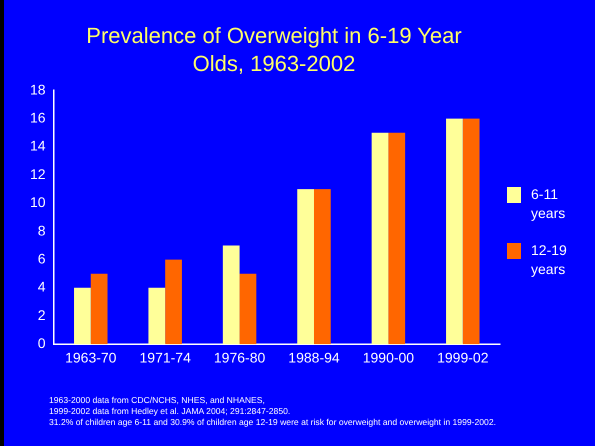 The image size is (595, 446). What do you see at coordinates (42, 286) in the screenshot?
I see `y-tick-label: 4` at bounding box center [42, 286].